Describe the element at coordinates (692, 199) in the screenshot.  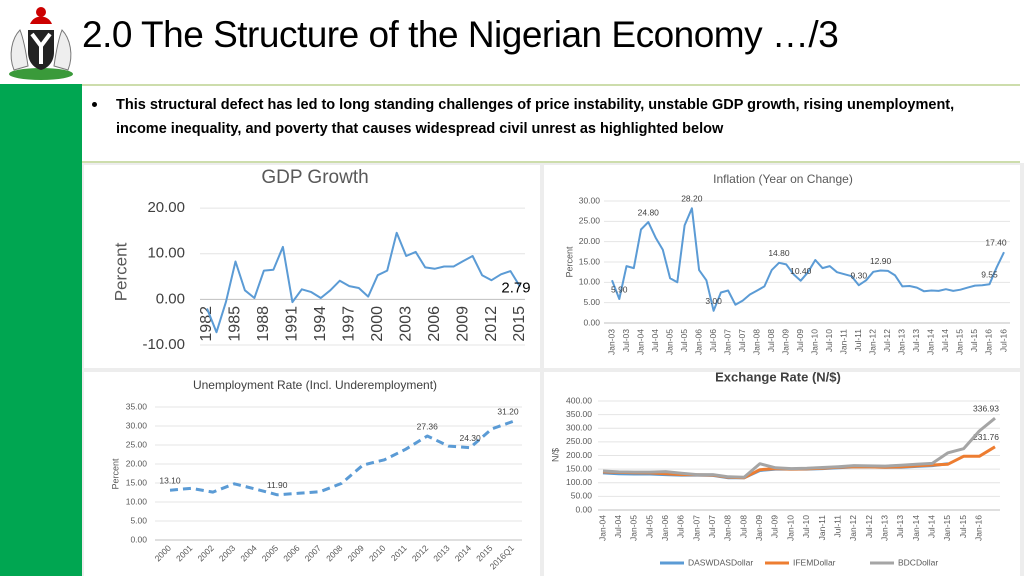
I see `data-label: 28.20` at that location.